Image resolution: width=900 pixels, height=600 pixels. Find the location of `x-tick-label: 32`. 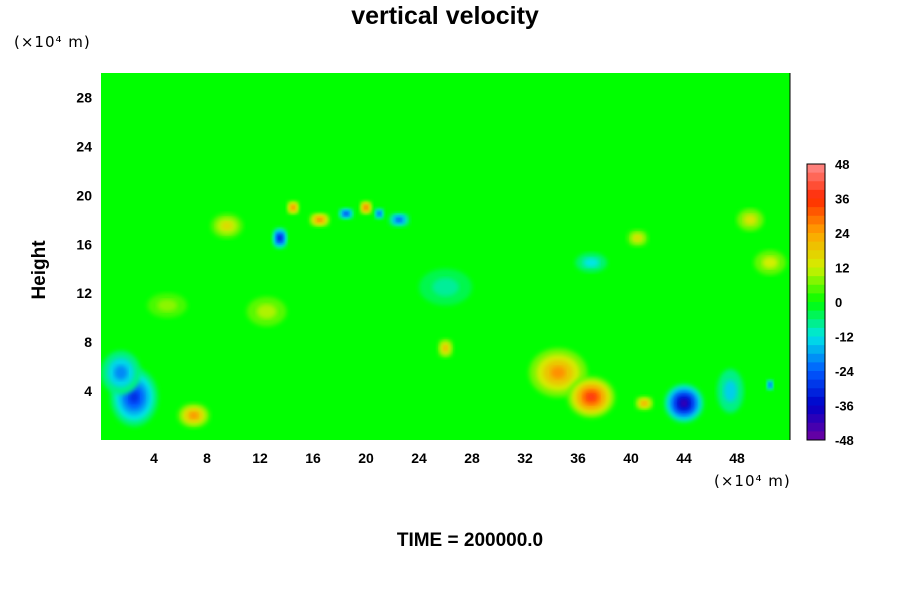

x-tick-label: 32 is located at coordinates (525, 458).